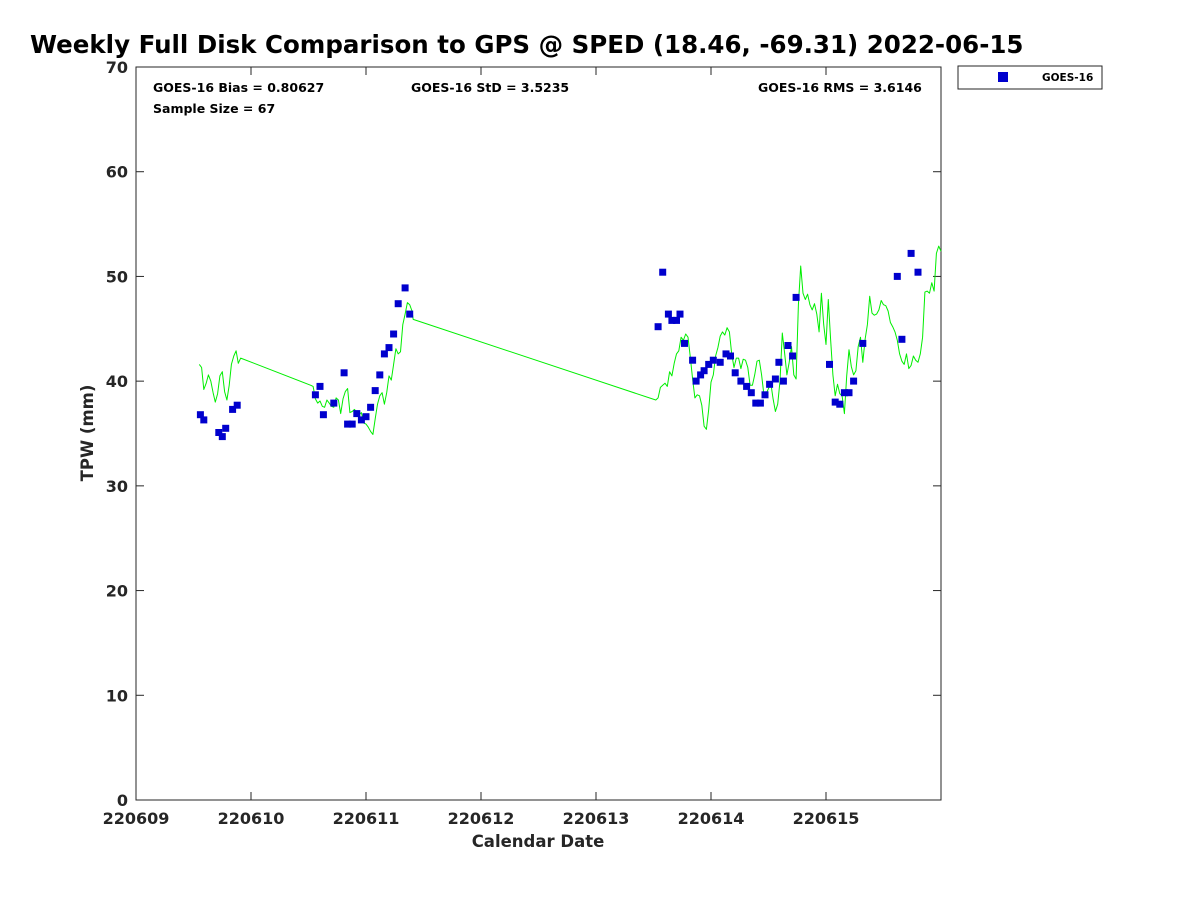  Describe the element at coordinates (711, 818) in the screenshot. I see `x-tick-label: 220614` at that location.